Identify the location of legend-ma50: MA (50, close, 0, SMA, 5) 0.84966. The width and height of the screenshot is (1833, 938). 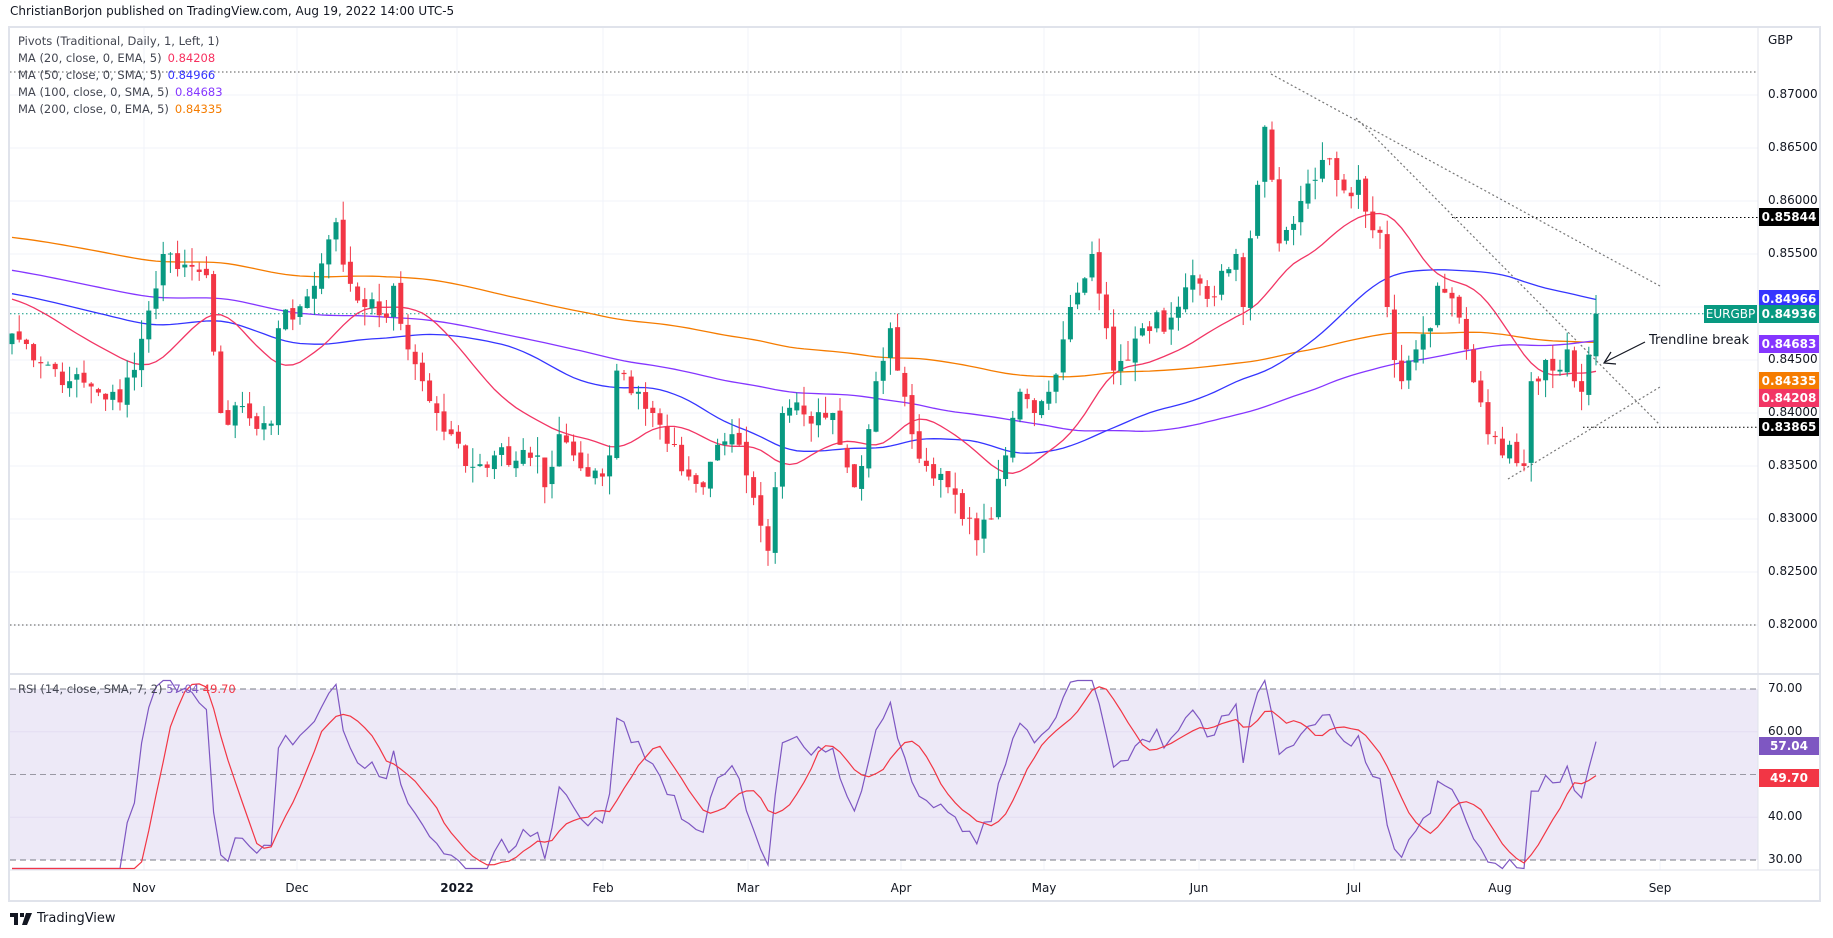
(116, 75).